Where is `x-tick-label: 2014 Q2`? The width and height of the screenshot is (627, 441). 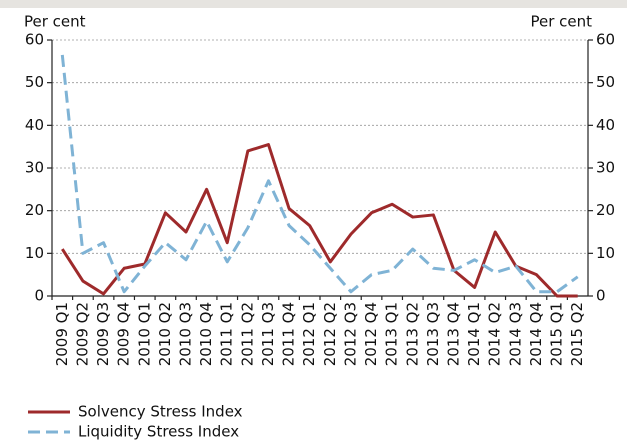
x-tick-label: 2014 Q2 is located at coordinates (495, 334).